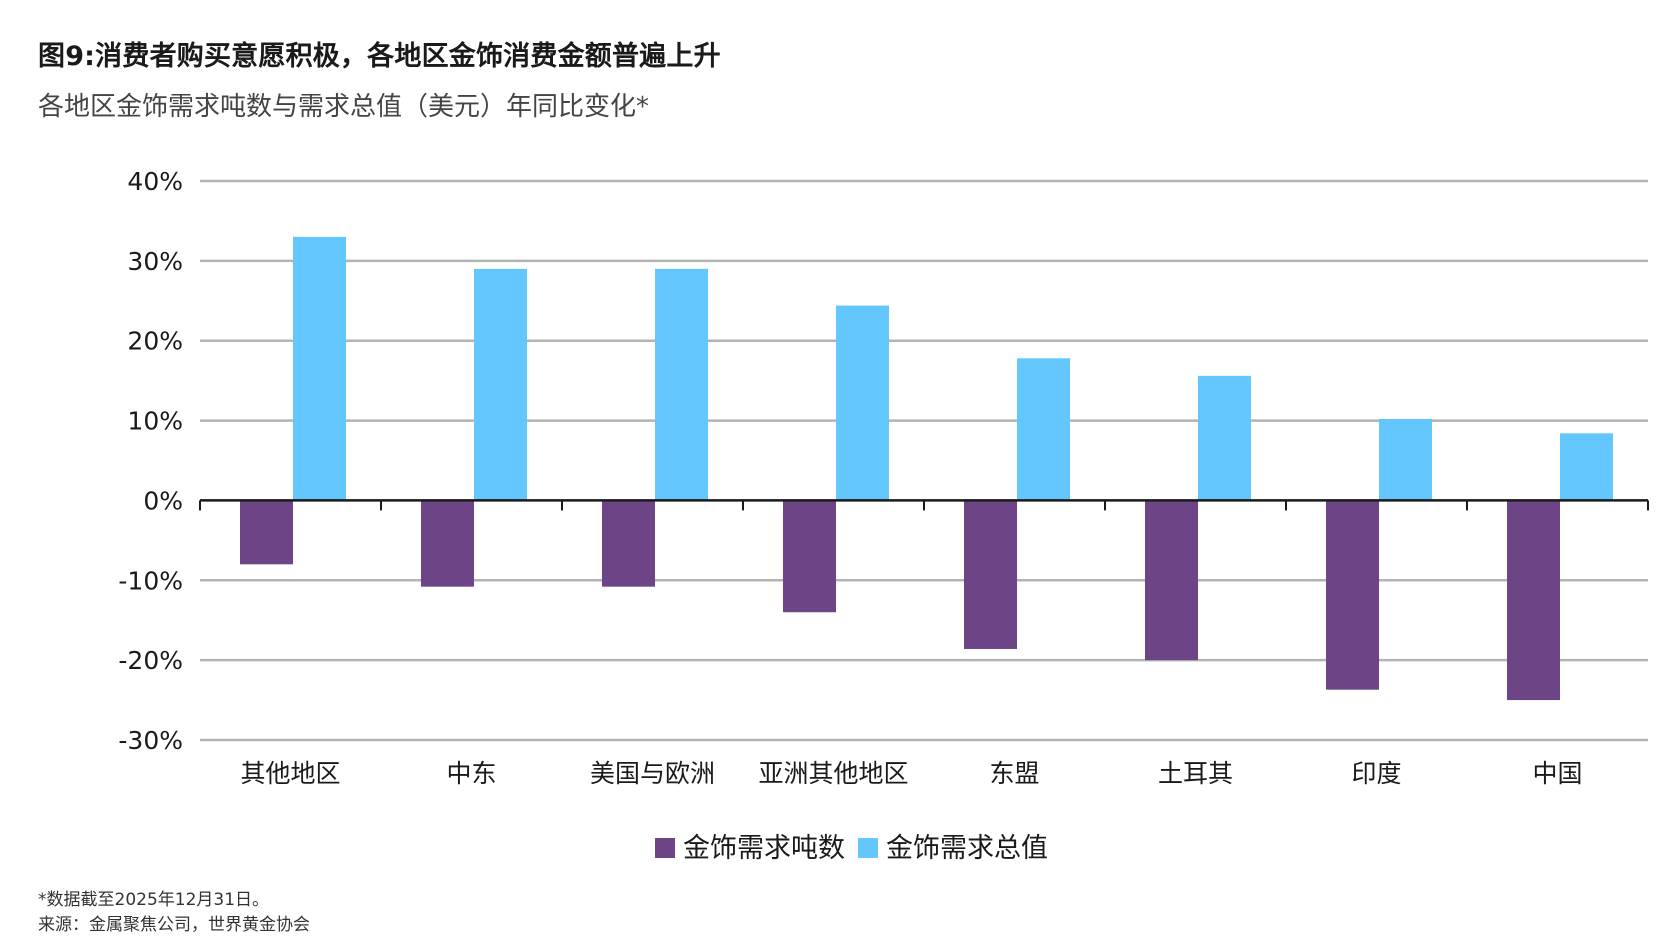 This screenshot has width=1674, height=942. I want to click on footnote: *数据截至2025年12月31日。, so click(154, 900).